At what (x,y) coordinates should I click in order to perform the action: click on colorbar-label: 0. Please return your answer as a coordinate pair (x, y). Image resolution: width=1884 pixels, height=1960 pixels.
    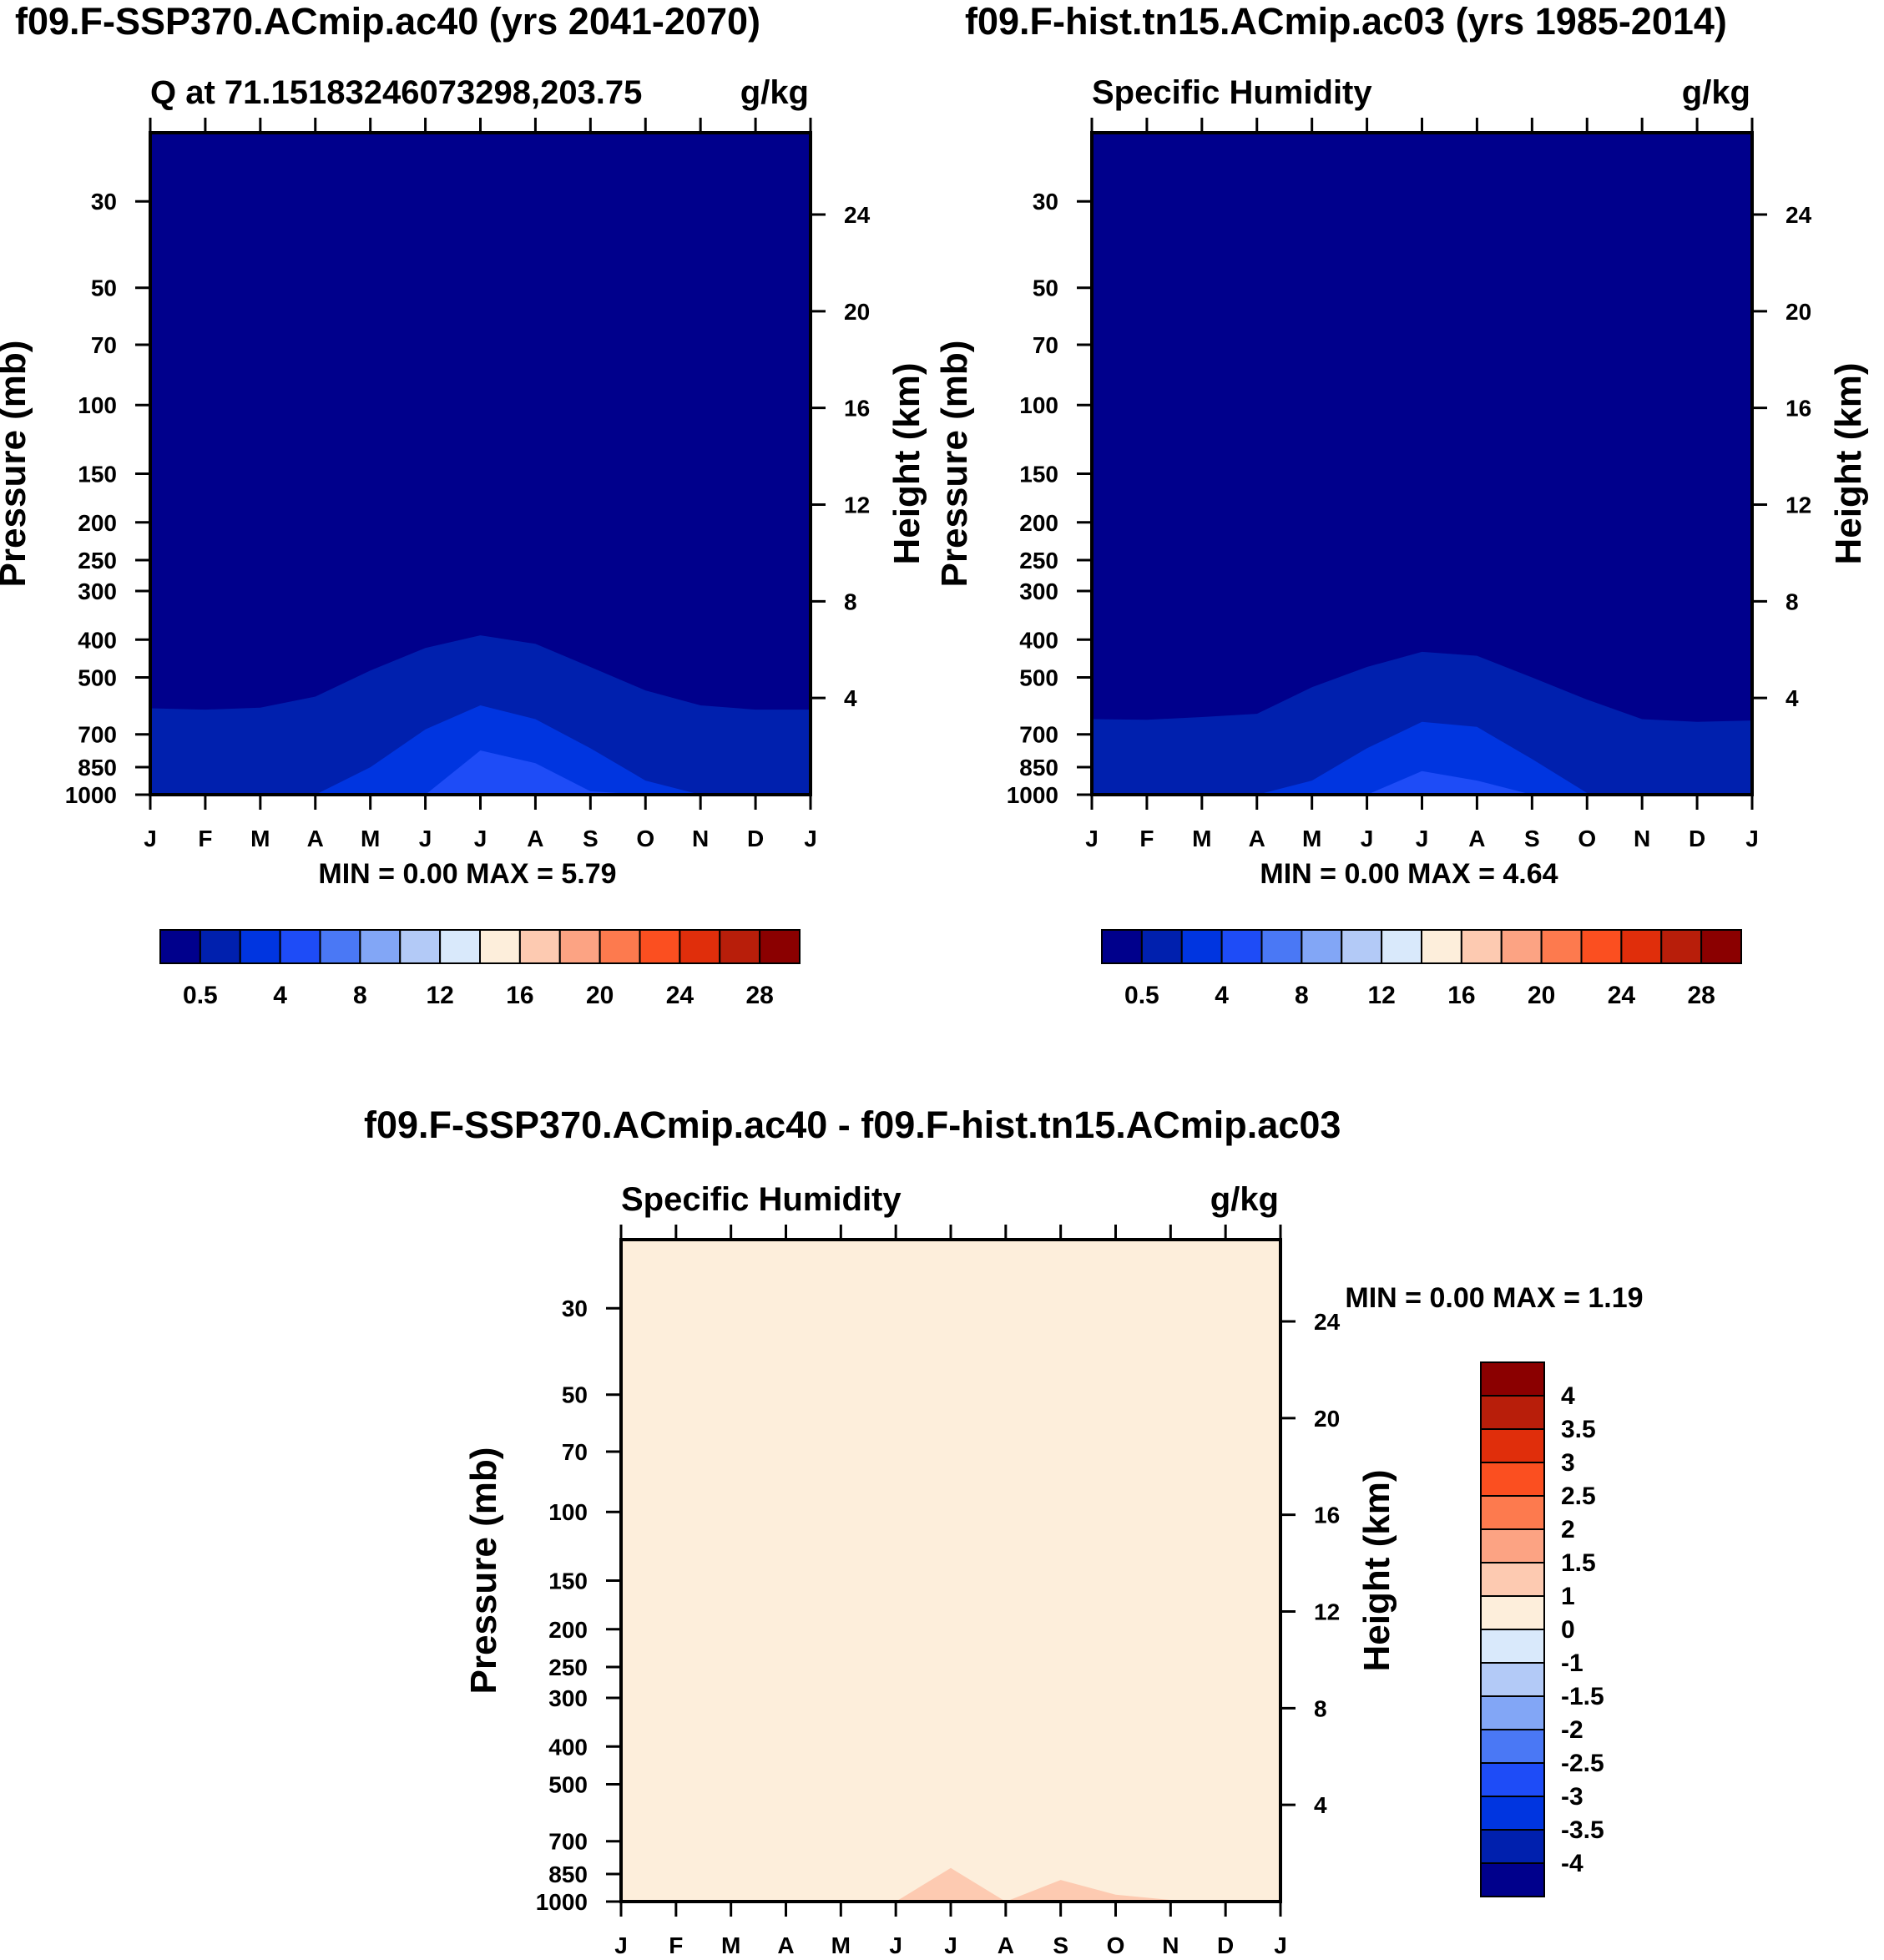
    Looking at the image, I should click on (1568, 1630).